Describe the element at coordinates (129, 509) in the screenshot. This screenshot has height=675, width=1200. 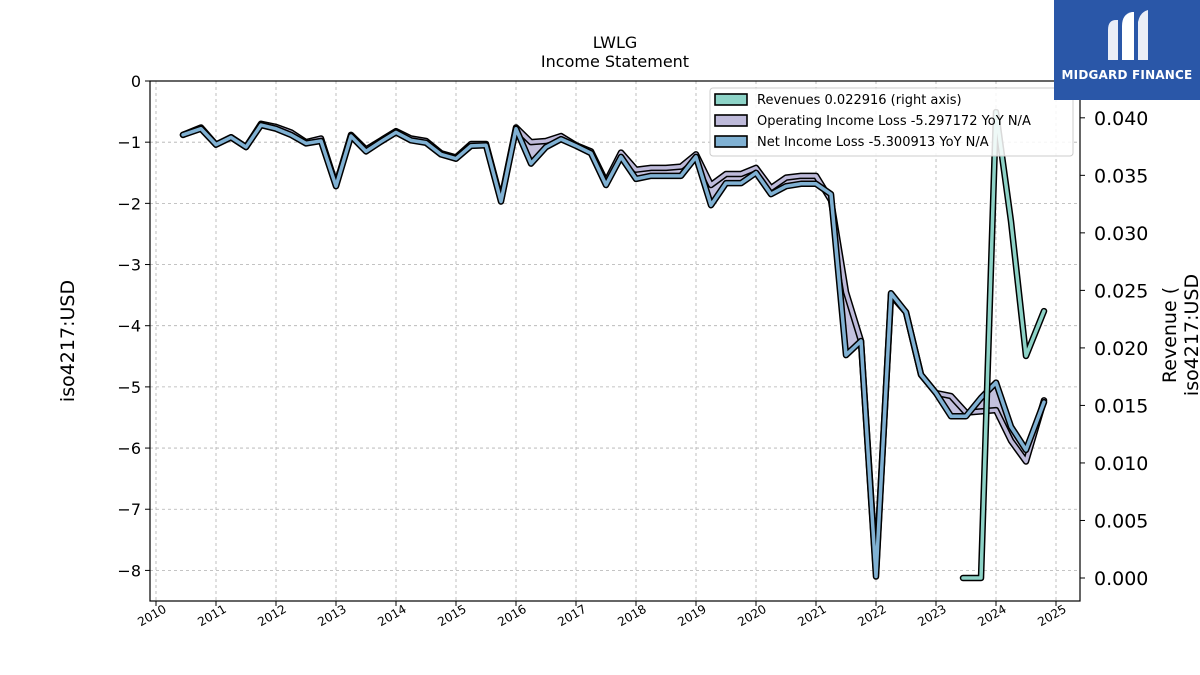
I see `y-tick-label: −7` at that location.